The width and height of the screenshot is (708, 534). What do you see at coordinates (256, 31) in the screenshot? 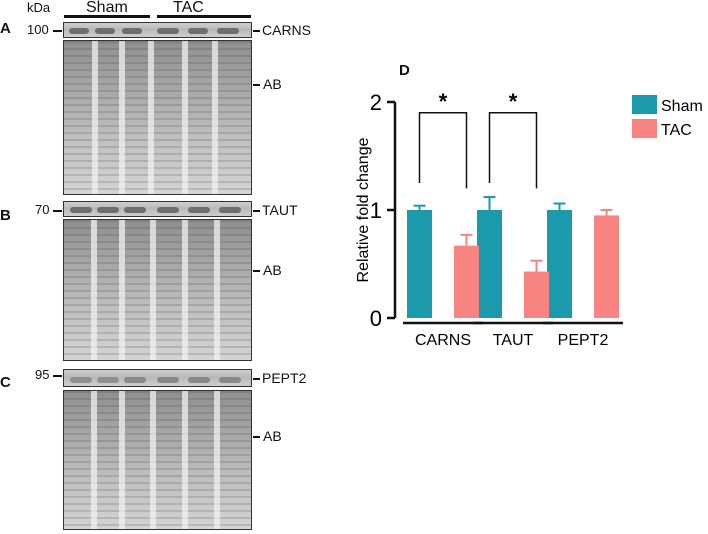
I see `protein-tick-a` at bounding box center [256, 31].